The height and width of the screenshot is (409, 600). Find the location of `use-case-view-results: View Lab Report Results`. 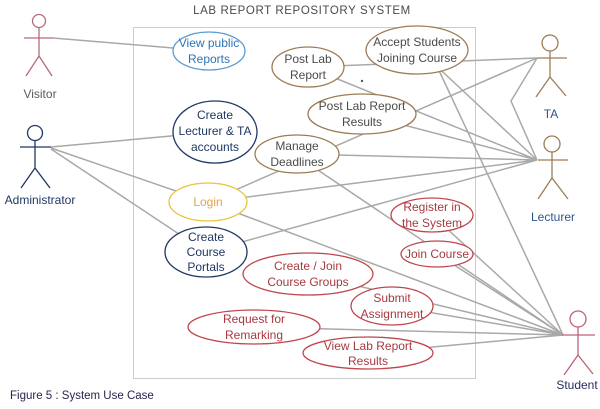

use-case-view-results: View Lab Report Results is located at coordinates (368, 353).